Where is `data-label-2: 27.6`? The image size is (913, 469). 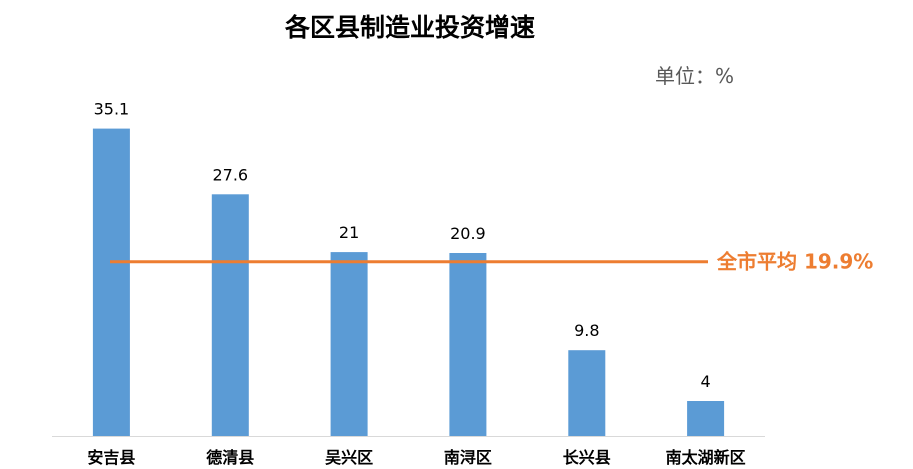
data-label-2: 27.6 is located at coordinates (230, 174).